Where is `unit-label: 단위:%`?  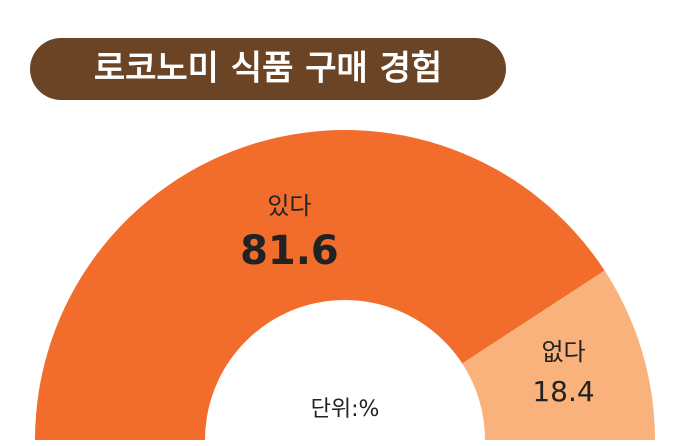 unit-label: 단위:% is located at coordinates (345, 409).